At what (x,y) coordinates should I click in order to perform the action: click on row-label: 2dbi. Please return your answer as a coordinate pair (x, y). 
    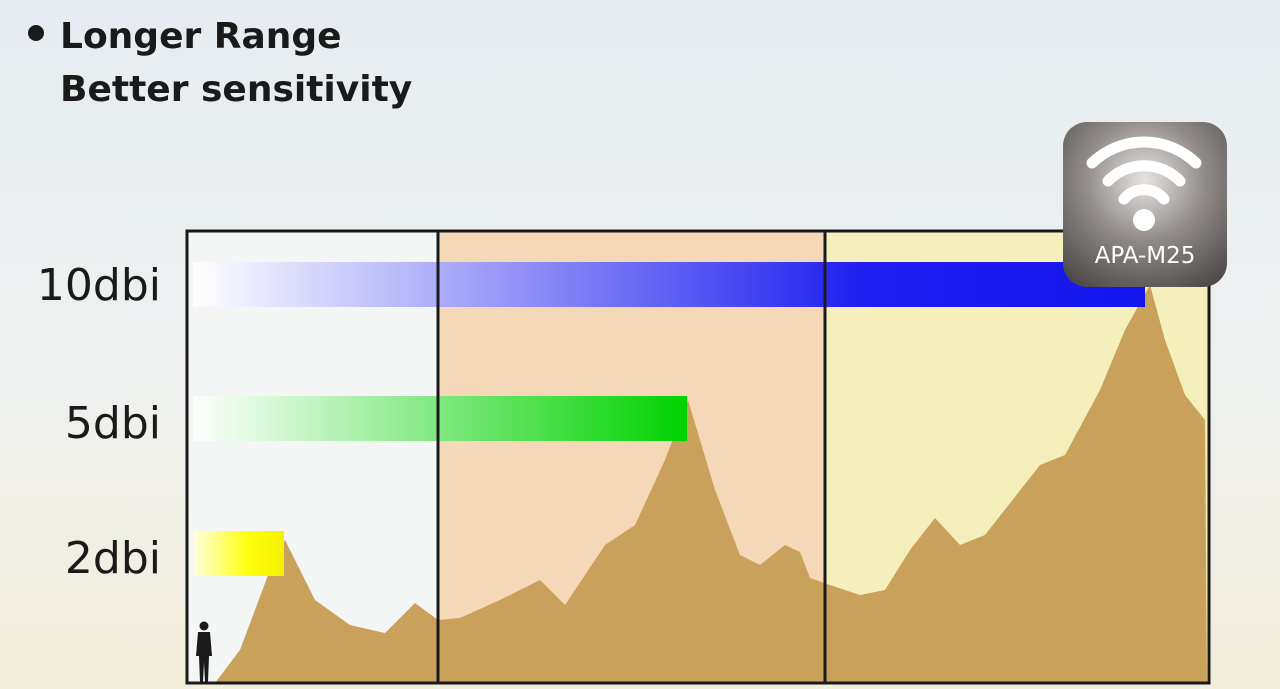
    Looking at the image, I should click on (113, 558).